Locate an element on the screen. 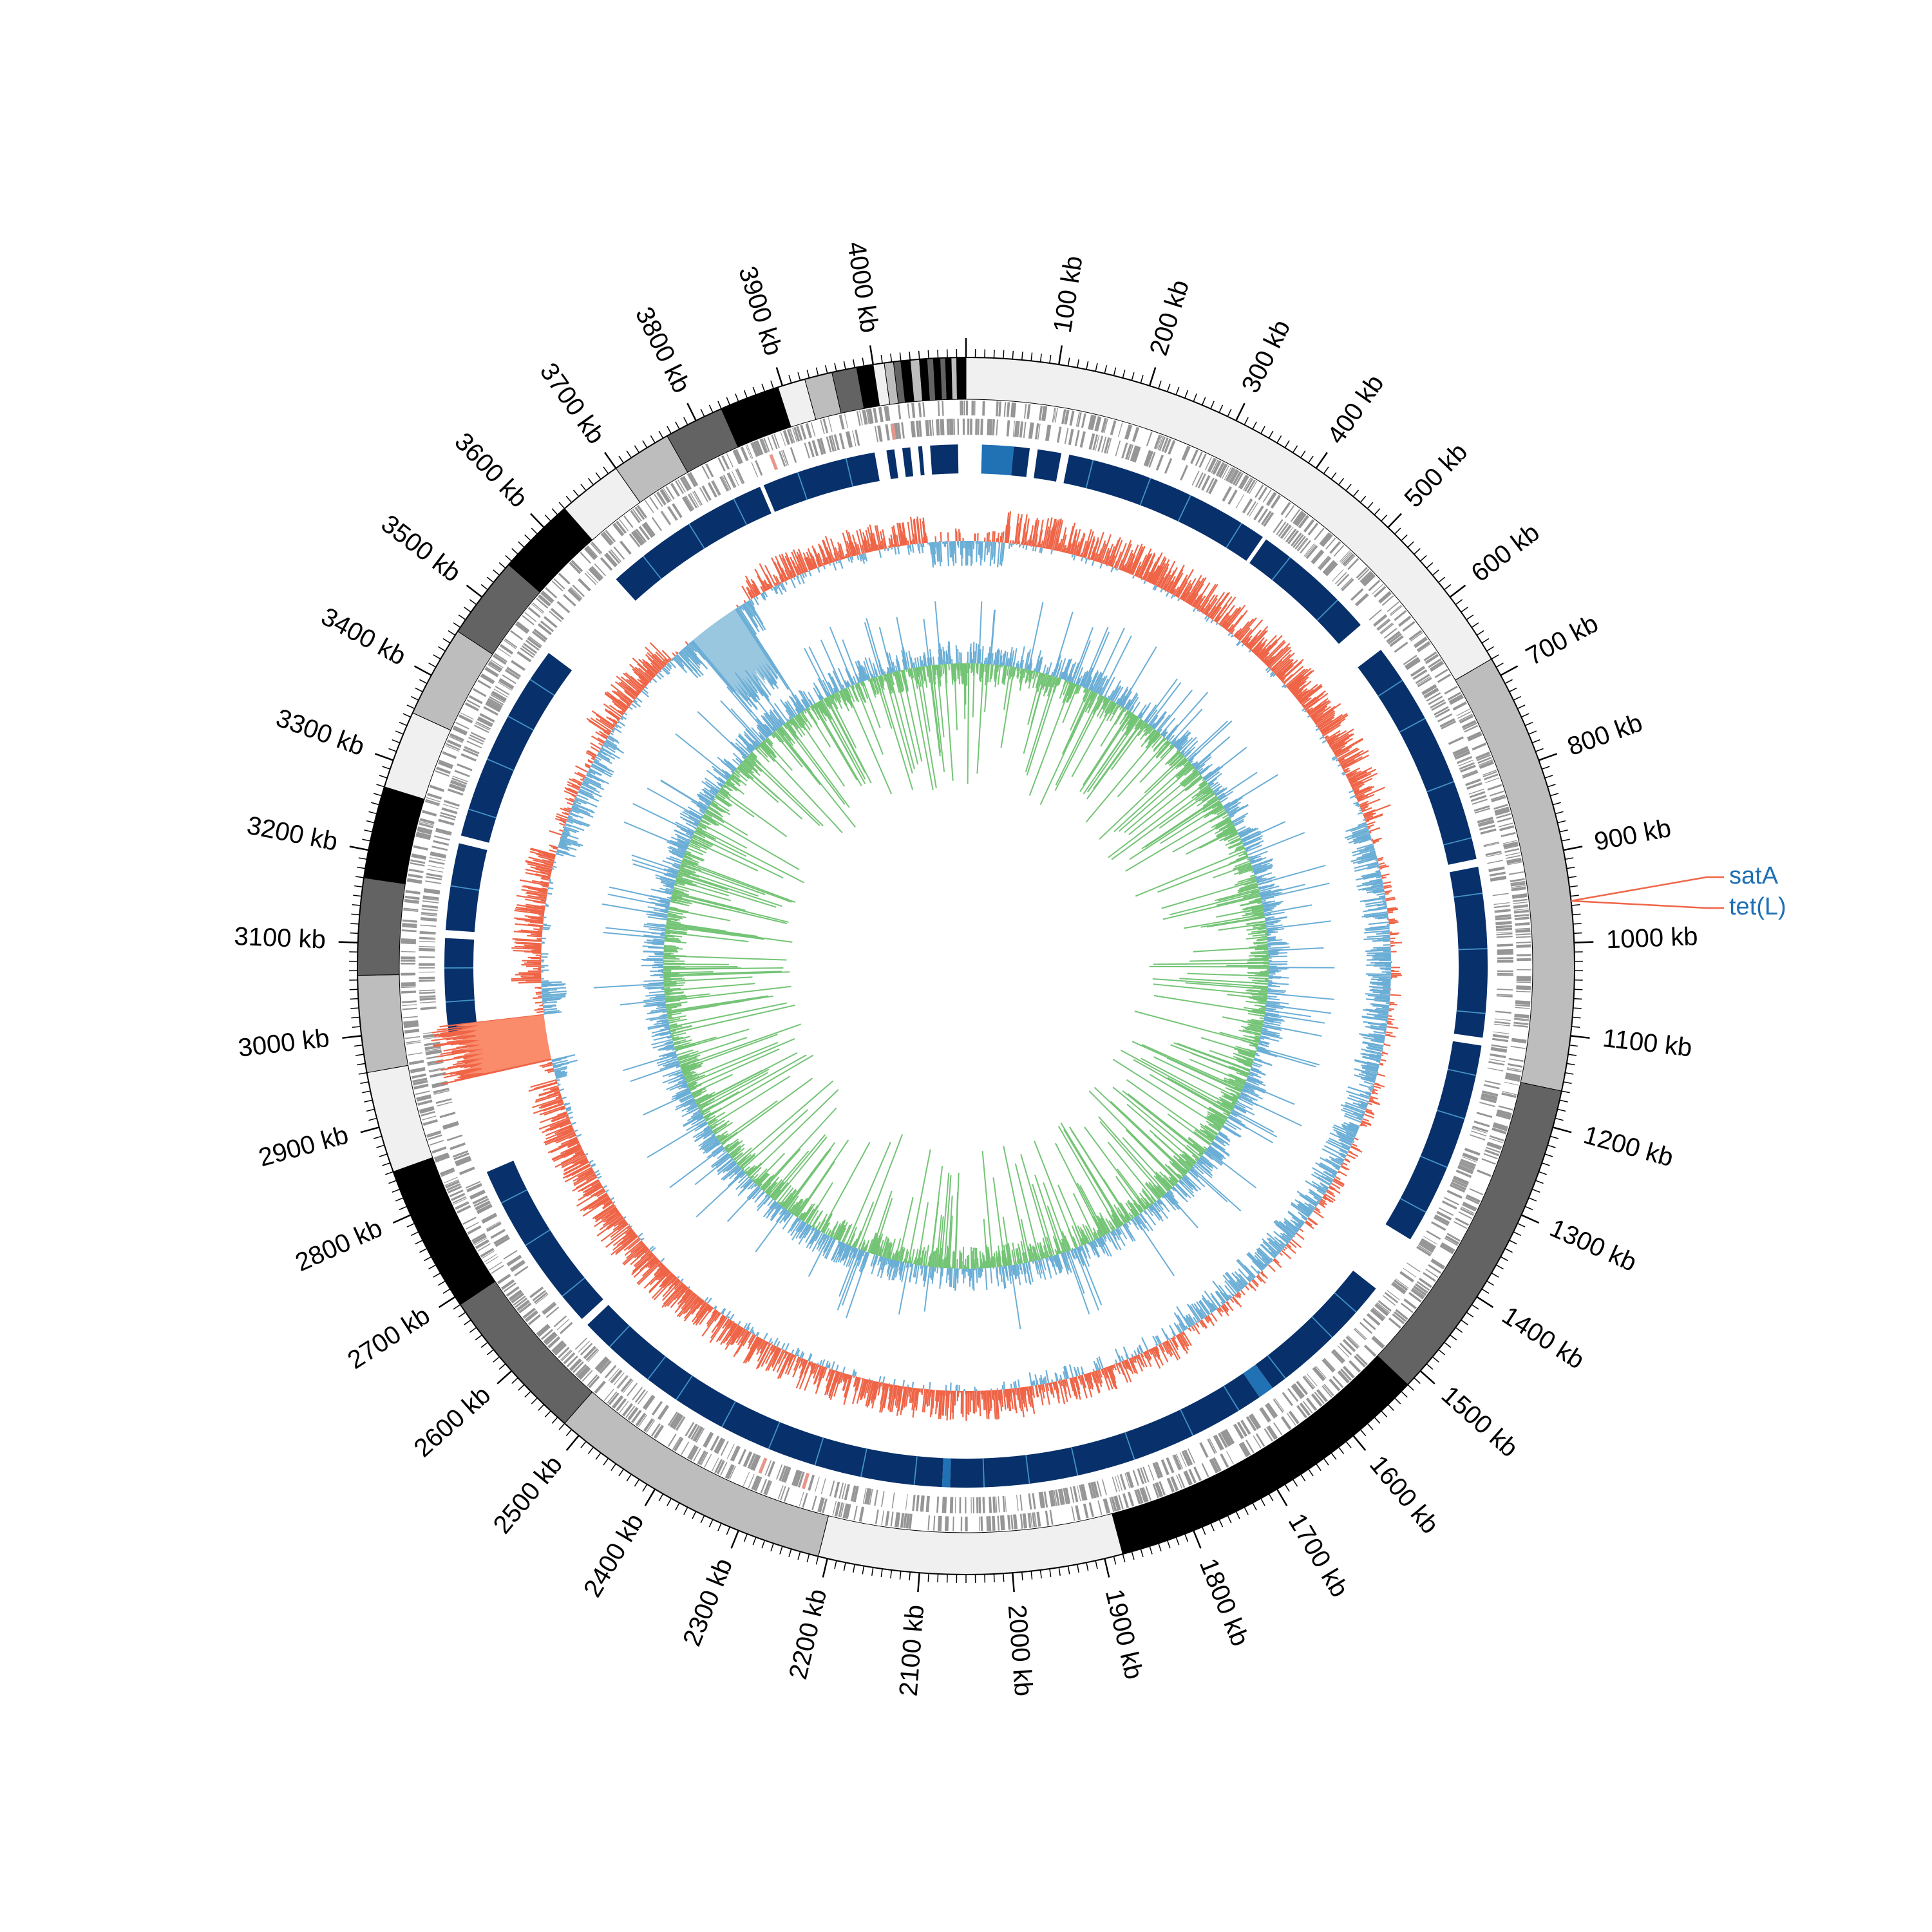 The width and height of the screenshot is (1932, 1932). major-tick is located at coordinates (505, 1378).